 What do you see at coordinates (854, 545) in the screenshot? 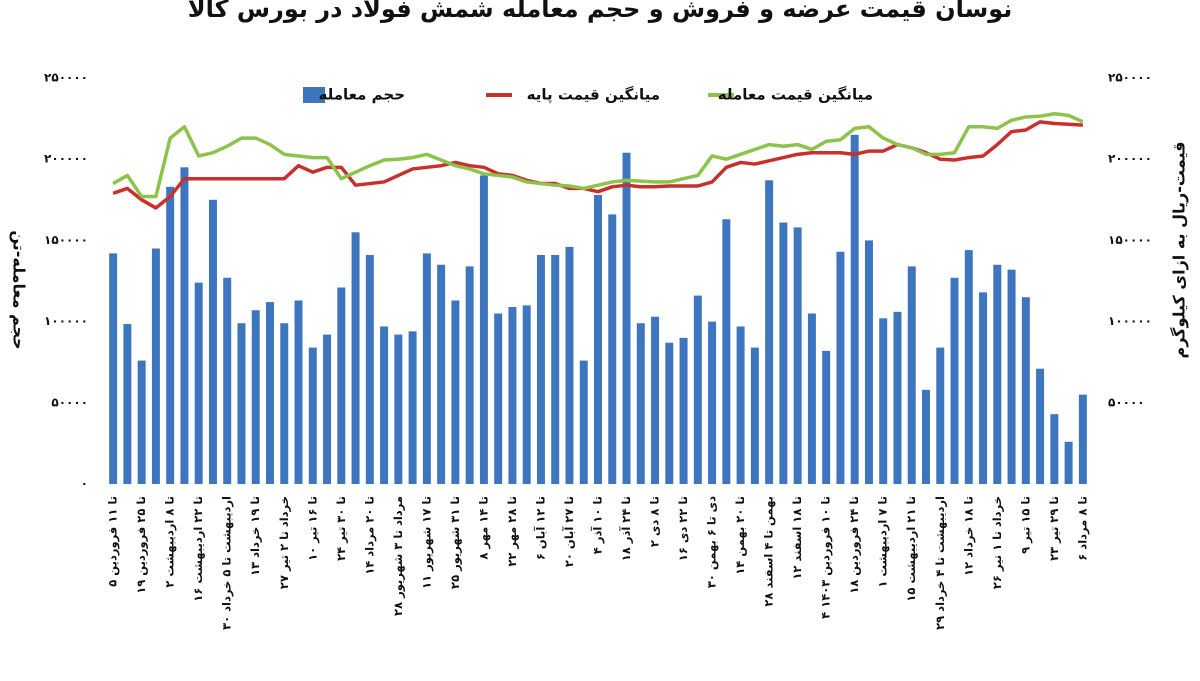
I see `x-tick-label: ۱۸ تا ۲۴ فروردین` at bounding box center [854, 545].